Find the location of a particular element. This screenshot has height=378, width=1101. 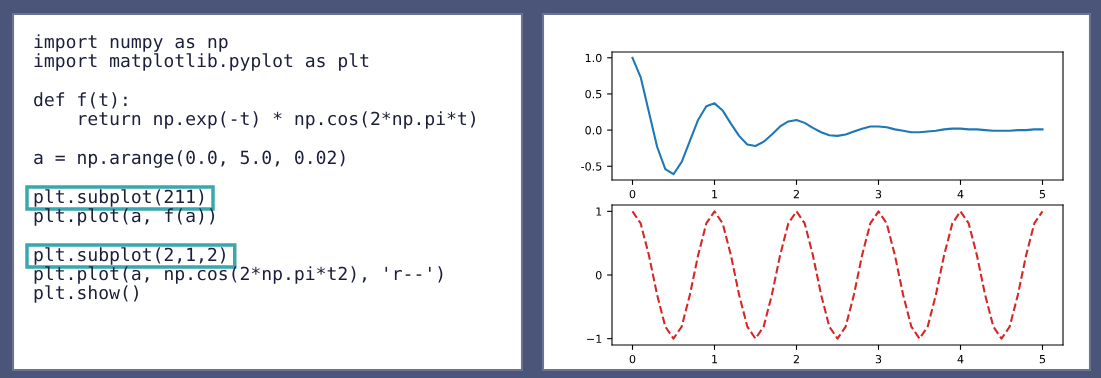

text: a = np.arange(0.0, 5.0, 0.02) is located at coordinates (189, 159).